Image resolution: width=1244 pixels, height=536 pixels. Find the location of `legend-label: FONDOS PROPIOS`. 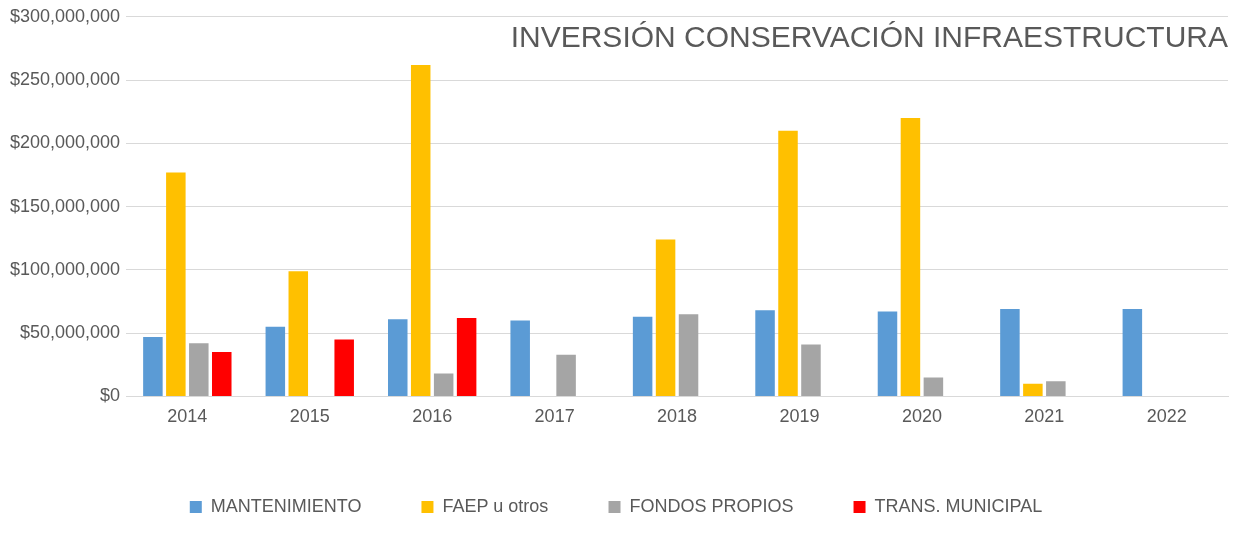

legend-label: FONDOS PROPIOS is located at coordinates (711, 505).